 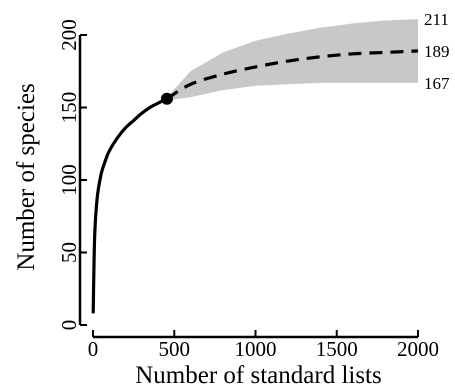 I want to click on x-tick-label: 500, so click(x=175, y=349).